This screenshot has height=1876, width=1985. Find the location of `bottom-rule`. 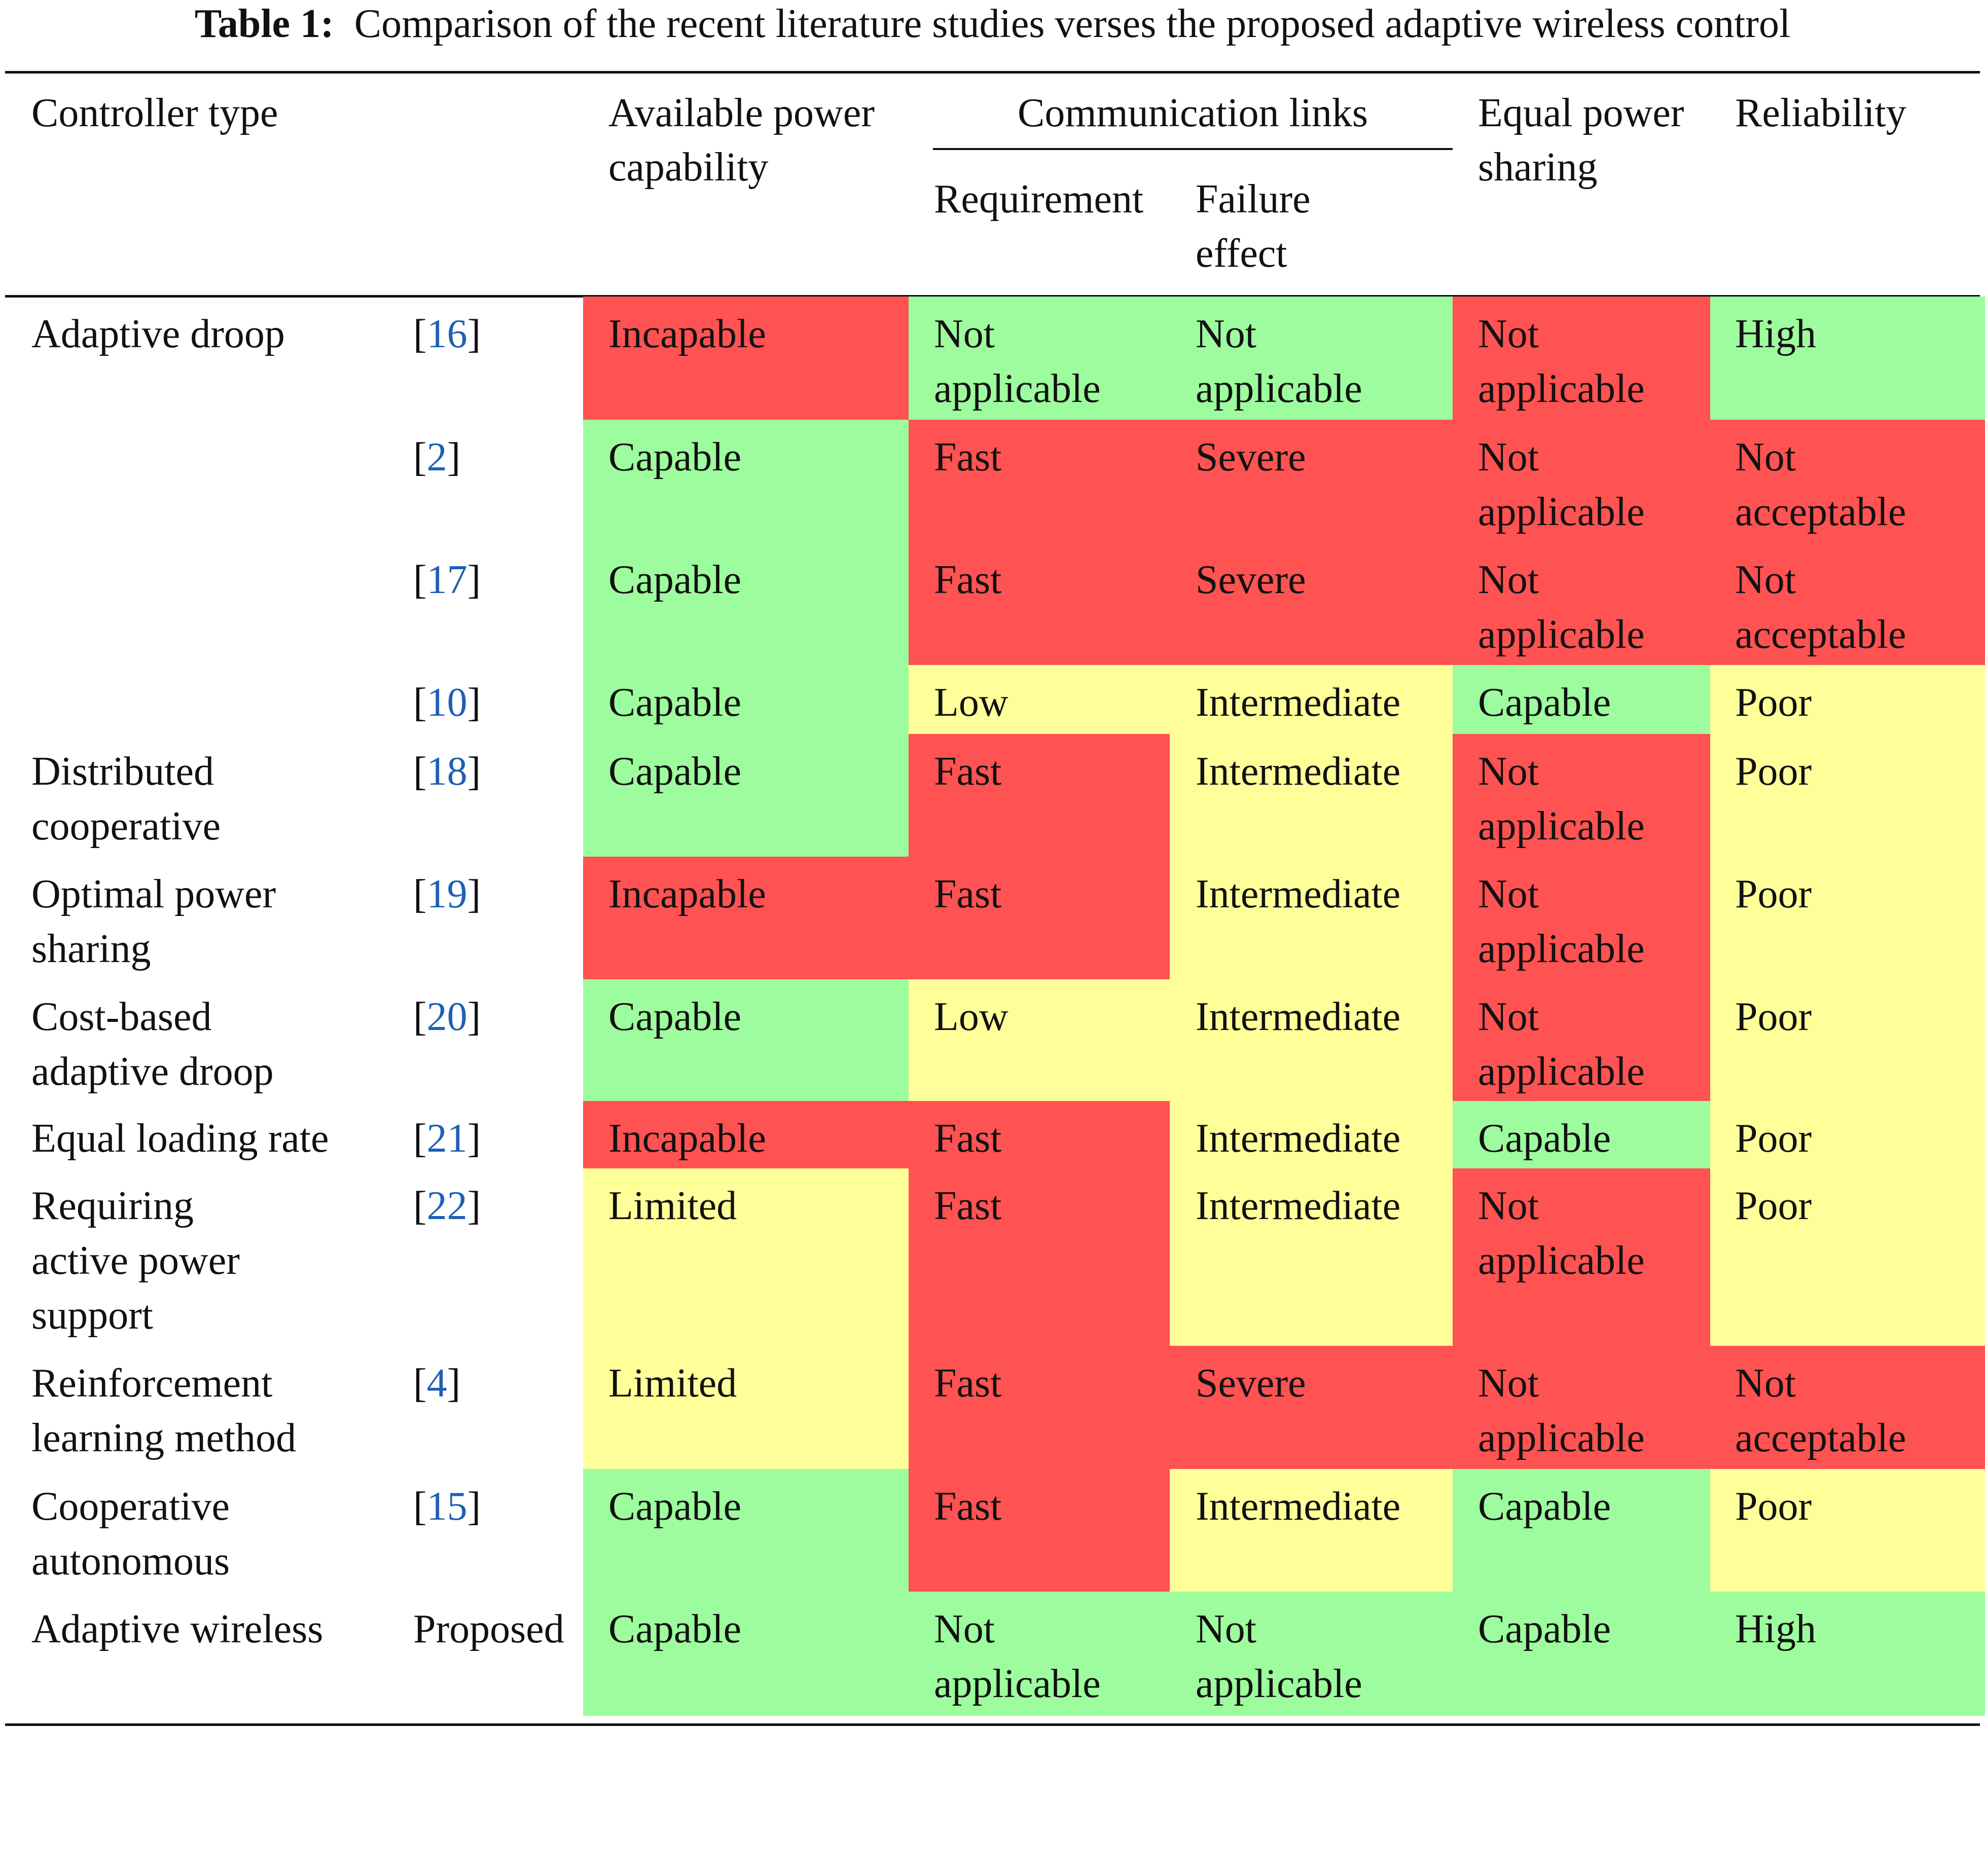

bottom-rule is located at coordinates (992, 1724).